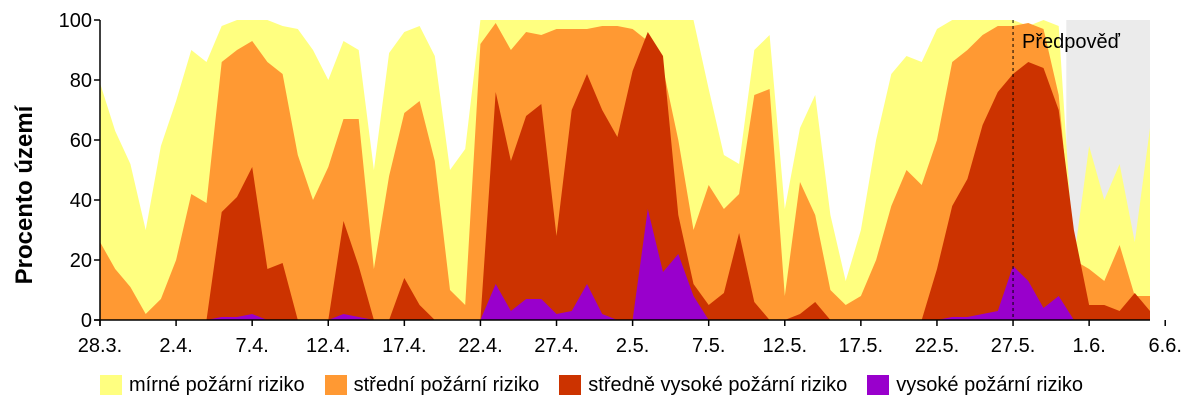 The height and width of the screenshot is (400, 1200). Describe the element at coordinates (81, 201) in the screenshot. I see `y-tick-label: 40` at that location.